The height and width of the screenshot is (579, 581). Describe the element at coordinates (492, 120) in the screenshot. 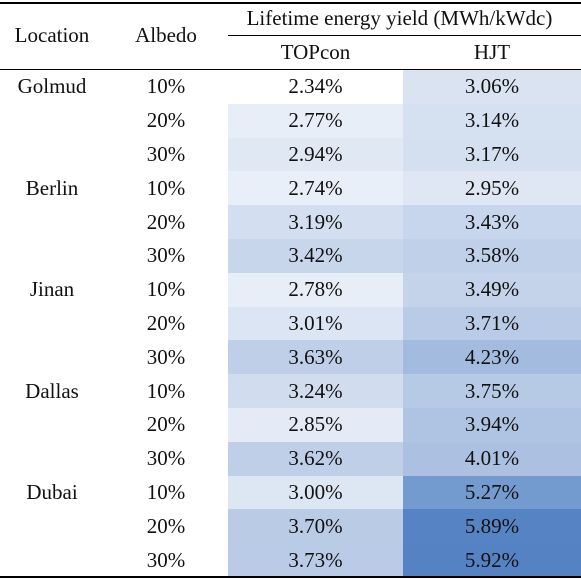

I see `cell-hjt: 3.14%` at that location.